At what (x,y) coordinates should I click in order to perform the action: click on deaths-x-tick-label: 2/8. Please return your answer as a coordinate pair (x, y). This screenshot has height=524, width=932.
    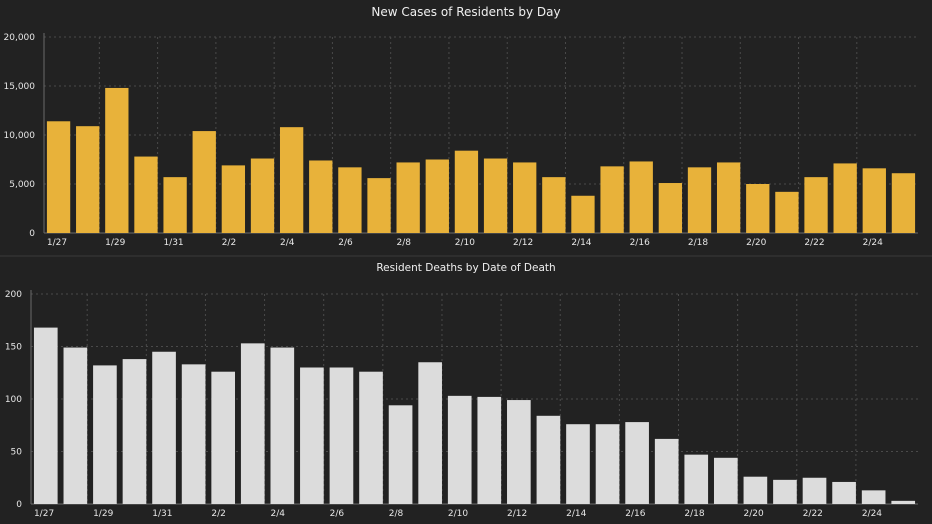
    Looking at the image, I should click on (396, 514).